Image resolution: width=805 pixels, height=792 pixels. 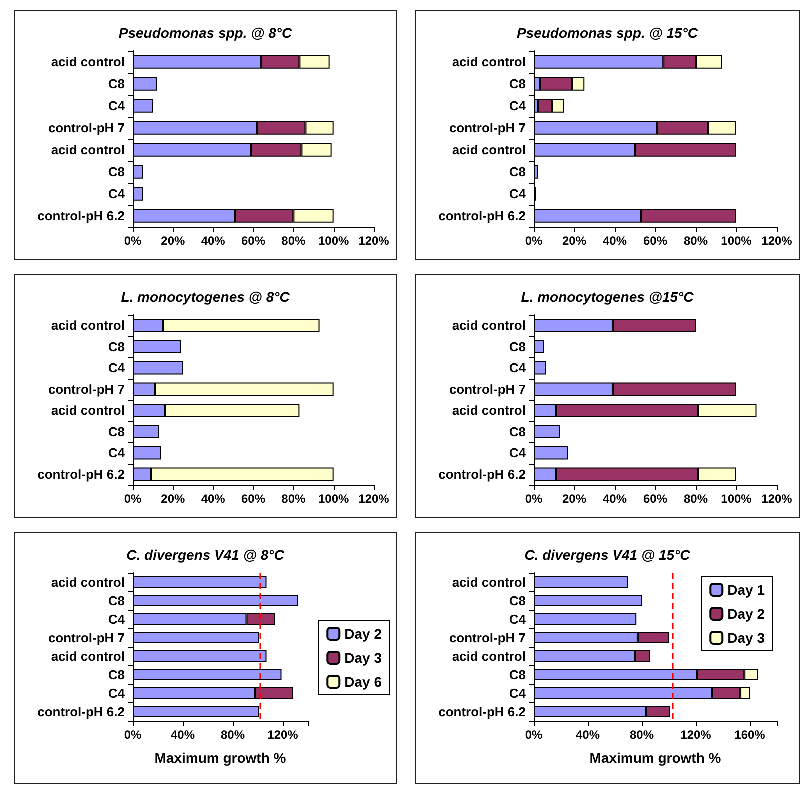 I want to click on chart-title: Pseudomonas spp. @ 8°C, so click(x=206, y=33).